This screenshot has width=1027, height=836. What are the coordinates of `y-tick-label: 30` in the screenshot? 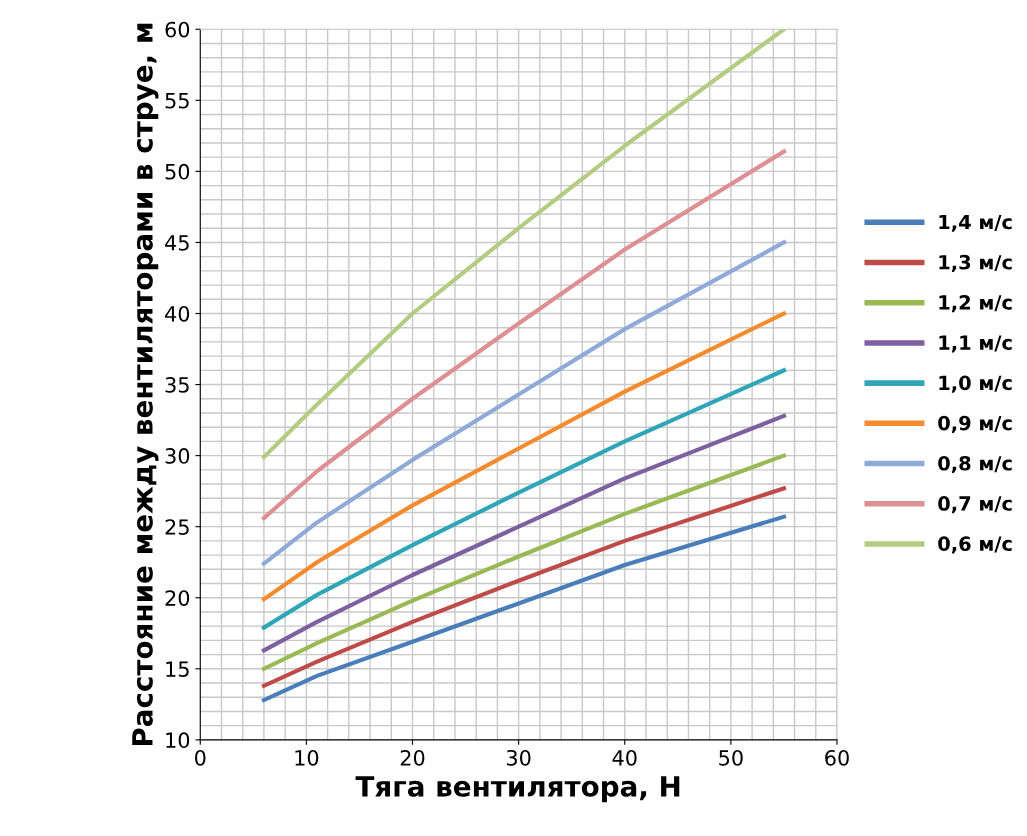 It's located at (177, 456).